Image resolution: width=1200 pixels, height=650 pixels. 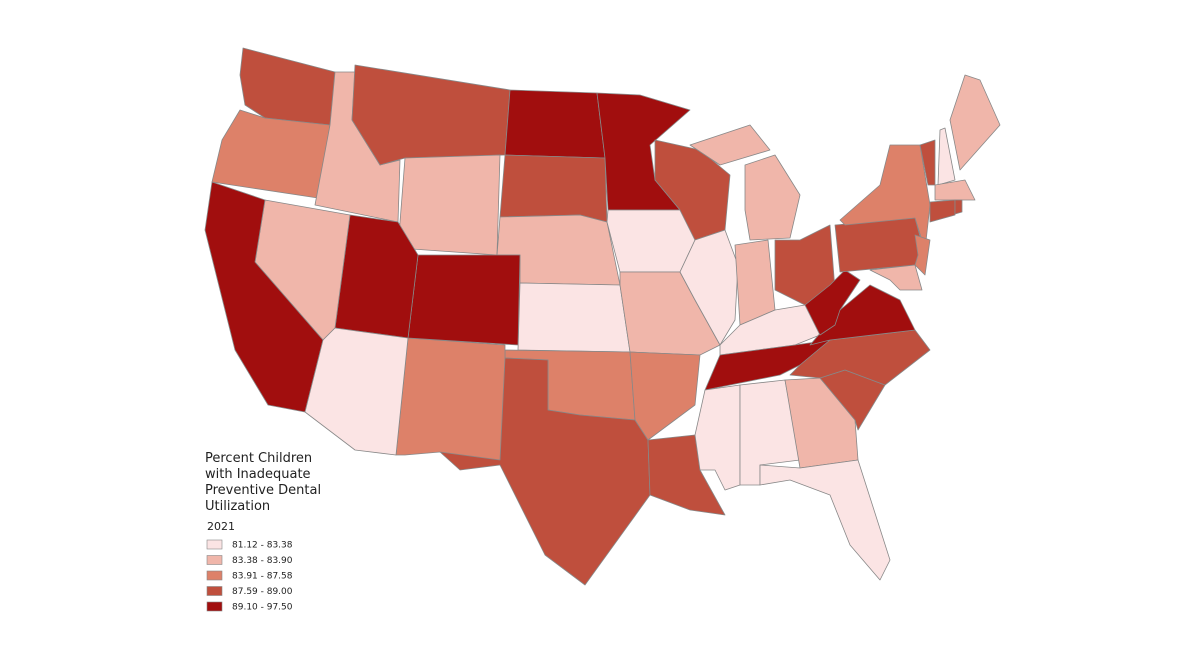 I want to click on legend-title: Utilization, so click(x=237, y=506).